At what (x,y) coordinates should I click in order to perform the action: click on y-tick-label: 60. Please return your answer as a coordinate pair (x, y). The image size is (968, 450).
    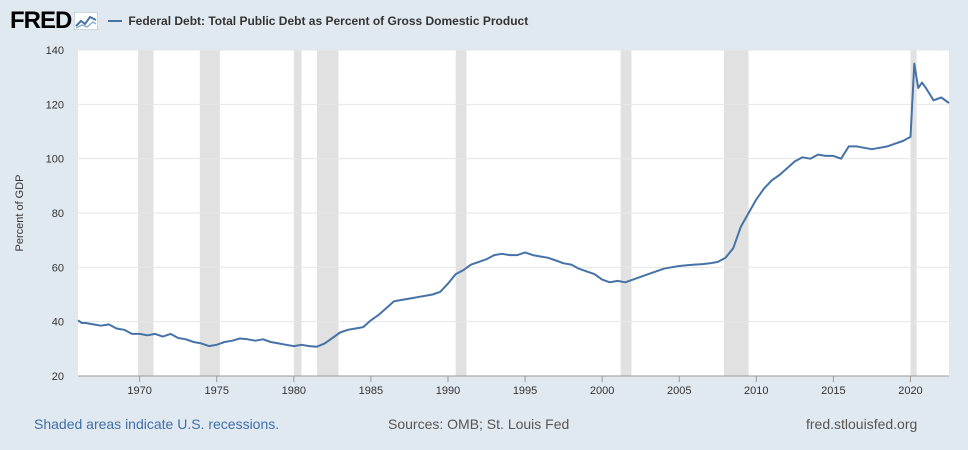
    Looking at the image, I should click on (58, 268).